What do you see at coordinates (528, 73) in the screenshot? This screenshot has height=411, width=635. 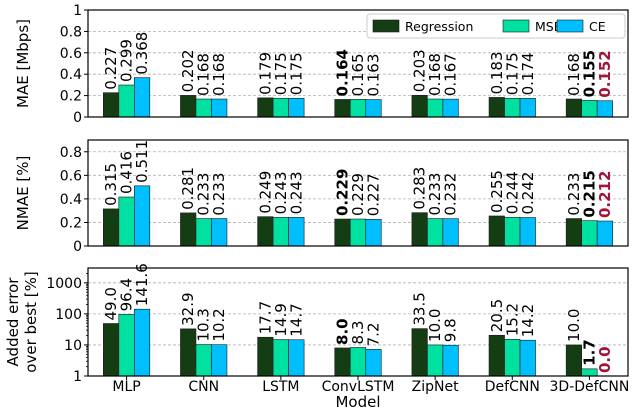 I see `data-label: 0.174` at bounding box center [528, 73].